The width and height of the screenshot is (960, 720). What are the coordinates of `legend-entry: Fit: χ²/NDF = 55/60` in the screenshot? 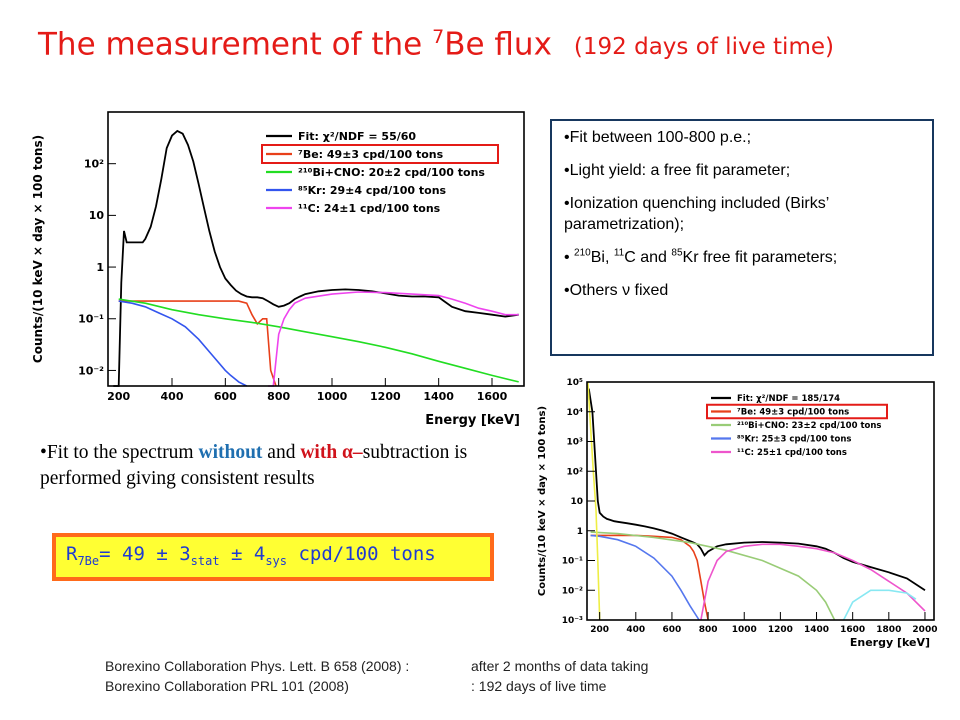 It's located at (357, 136).